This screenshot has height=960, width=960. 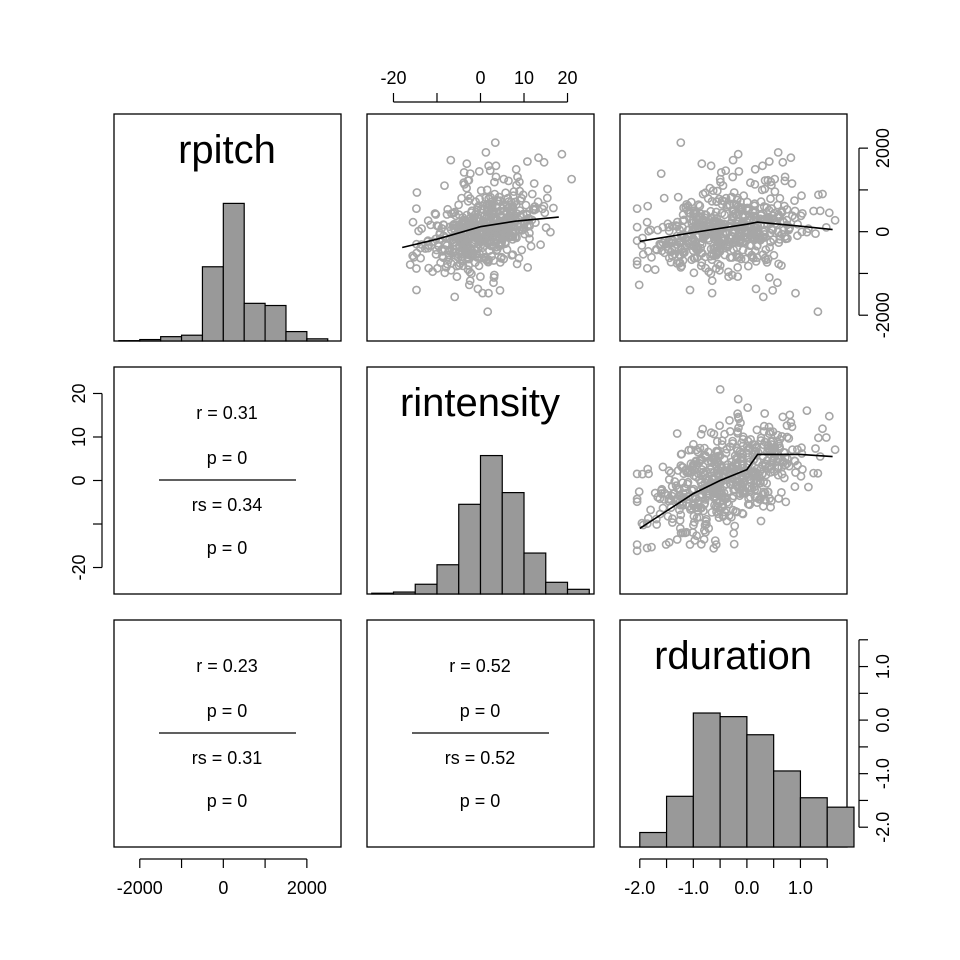 I want to click on tick-label: 20, so click(x=79, y=393).